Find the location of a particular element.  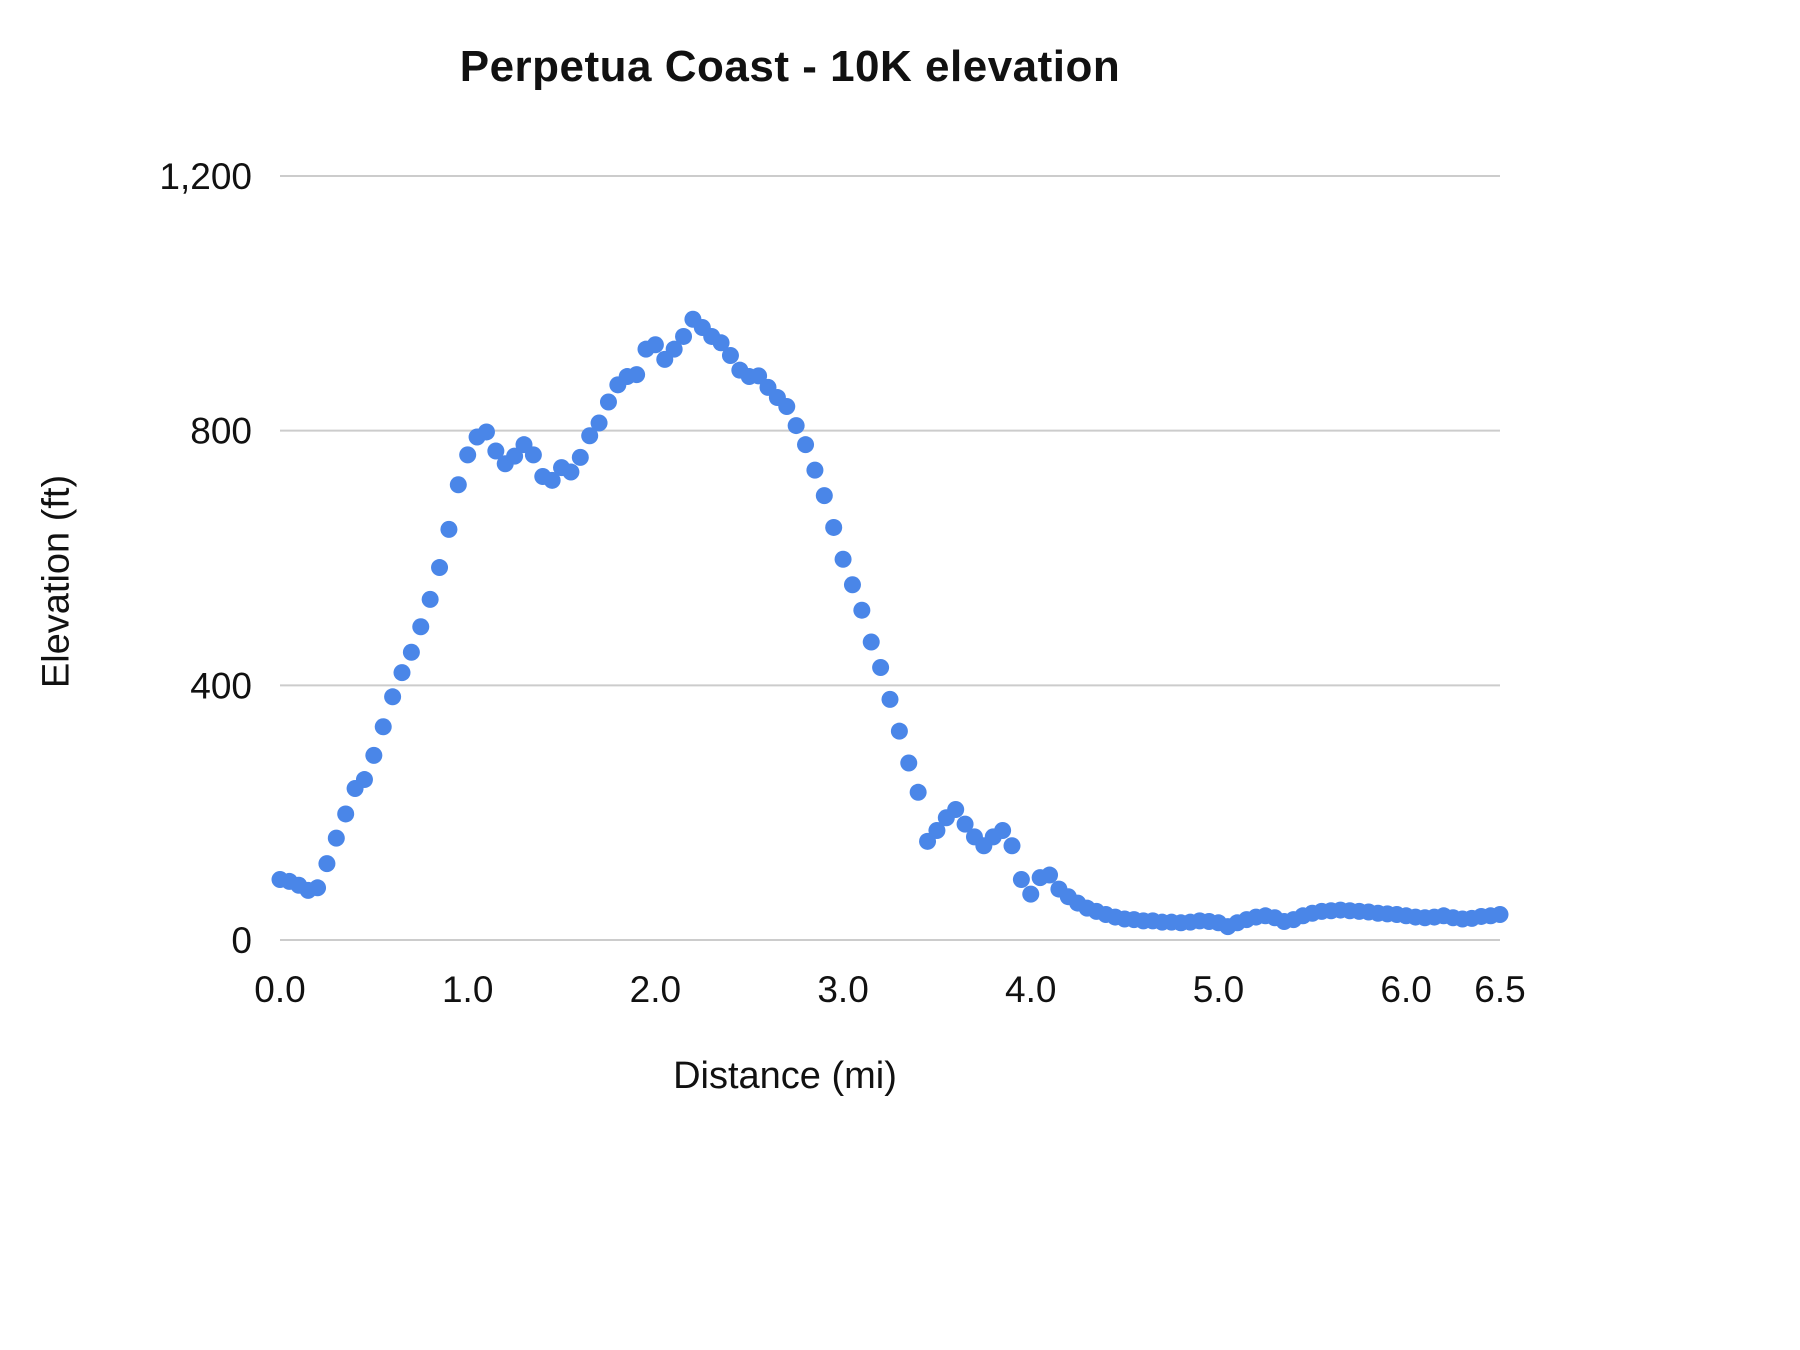

x-tick-label: 1.0 is located at coordinates (467, 989).